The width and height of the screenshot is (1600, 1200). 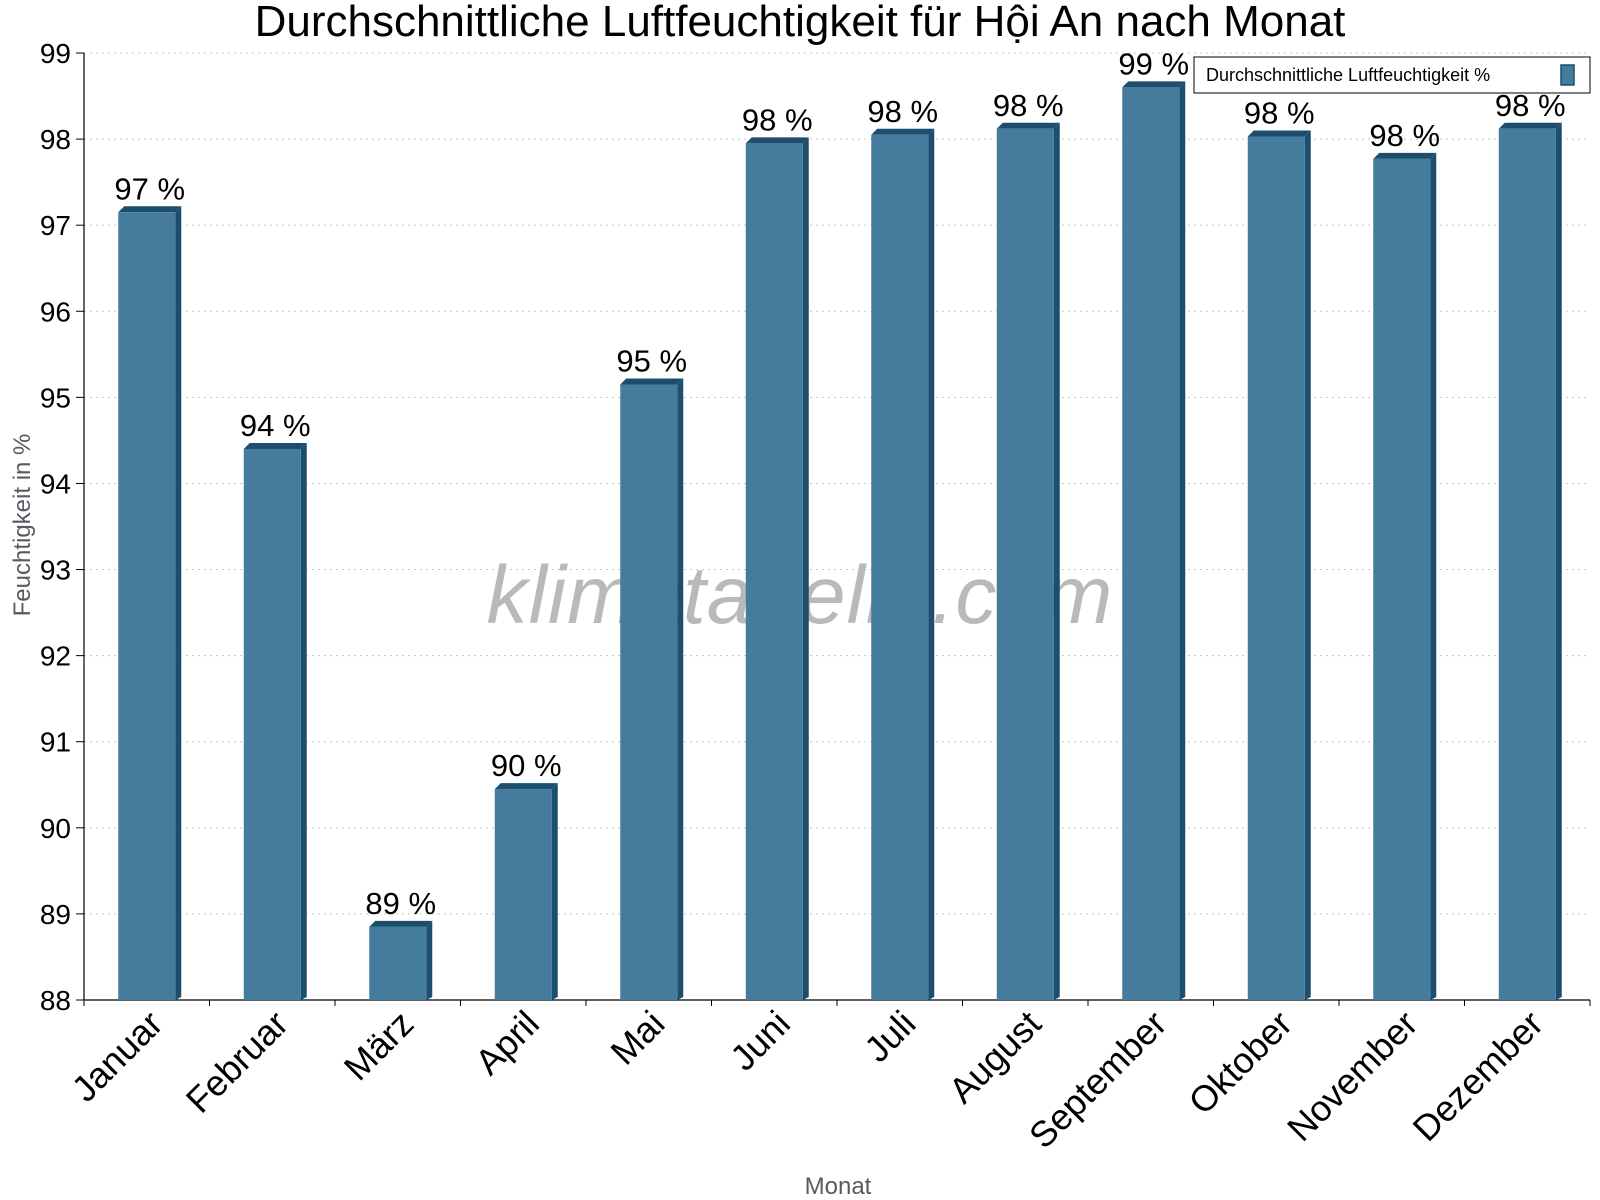 What do you see at coordinates (149, 188) in the screenshot?
I see `data-label: 97 %` at bounding box center [149, 188].